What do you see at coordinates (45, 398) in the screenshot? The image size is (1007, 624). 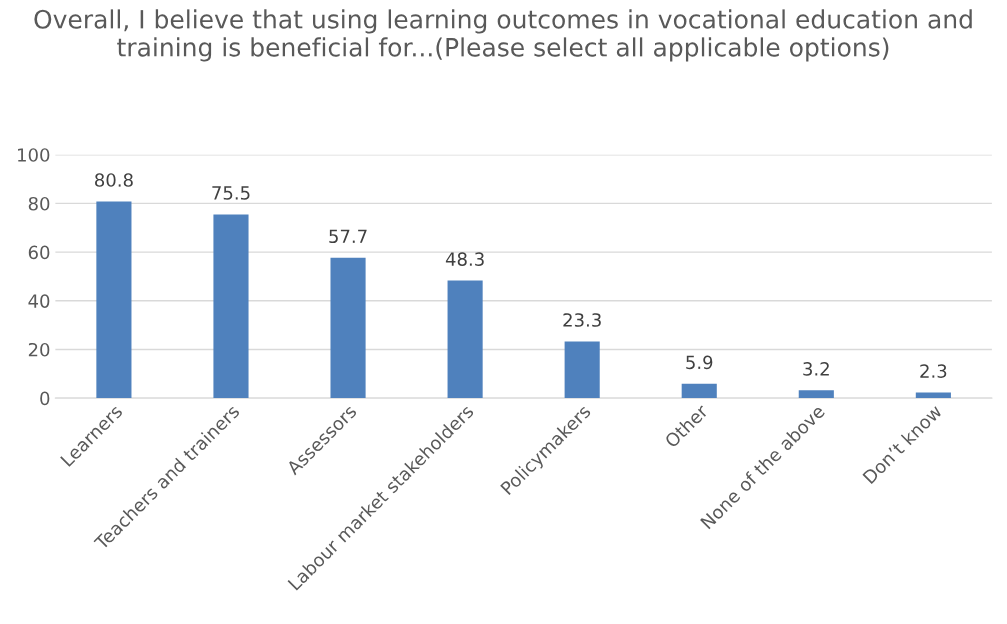 I see `y-tick-label: 0` at bounding box center [45, 398].